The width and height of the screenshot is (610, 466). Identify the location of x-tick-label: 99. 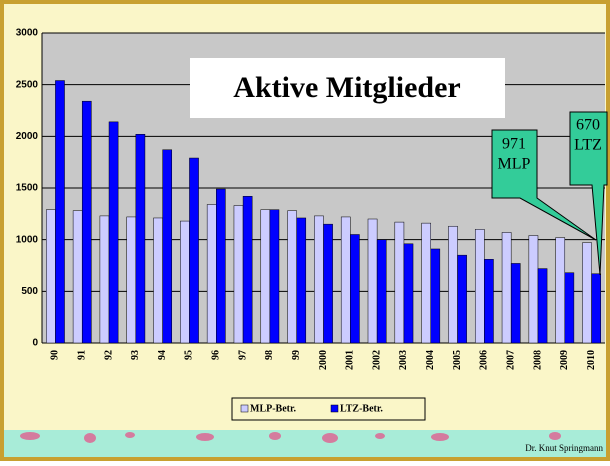
(296, 355).